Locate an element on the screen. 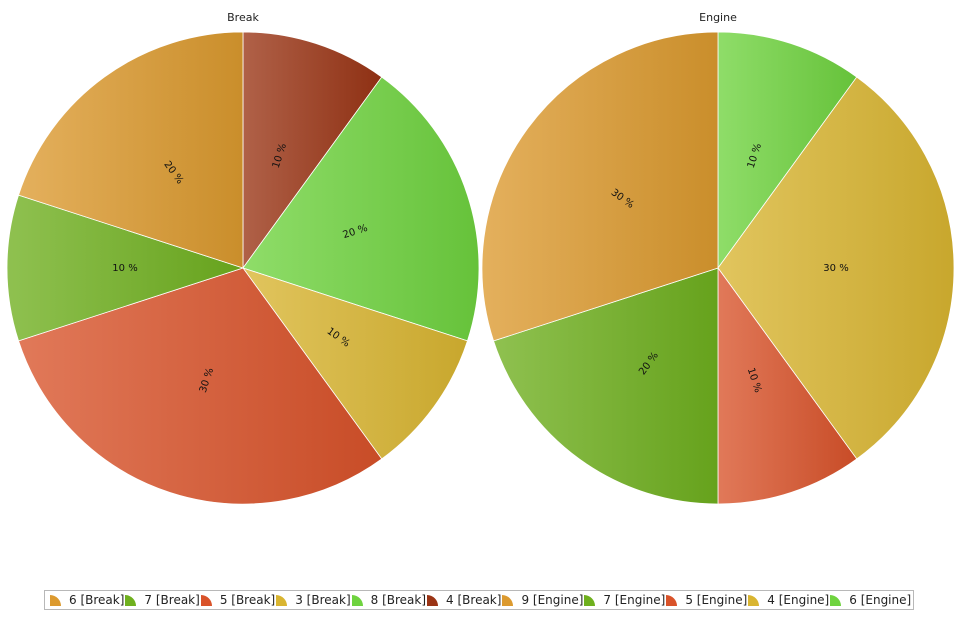  chart-title-break: Break is located at coordinates (243, 17).